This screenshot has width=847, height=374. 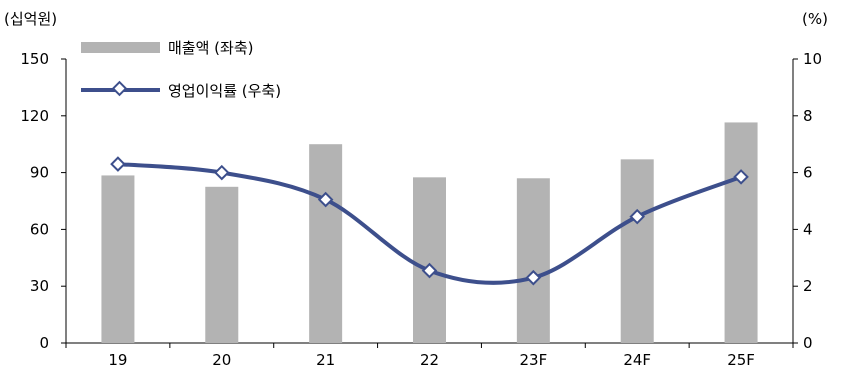 What do you see at coordinates (808, 116) in the screenshot?
I see `right-tick-label: 8` at bounding box center [808, 116].